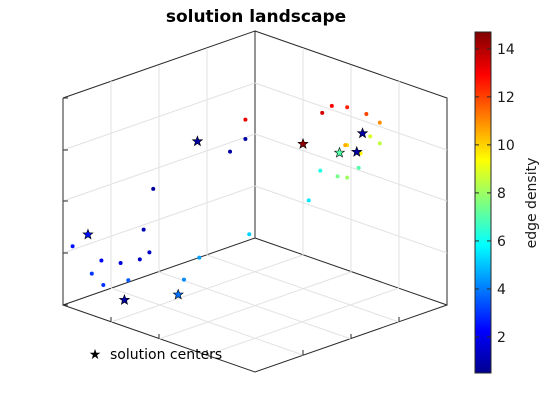 This screenshot has width=560, height=420. Describe the element at coordinates (95, 355) in the screenshot. I see `legend-star-marker: ★` at that location.